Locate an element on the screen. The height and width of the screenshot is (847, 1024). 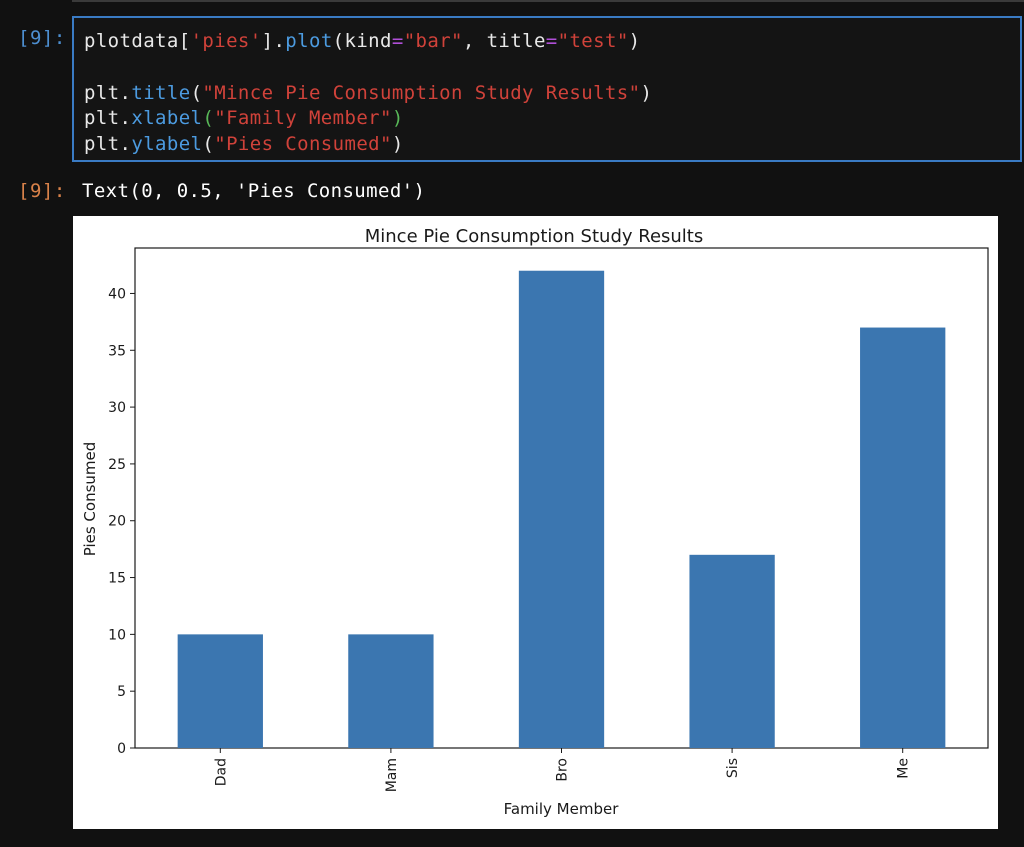
code-token: plot is located at coordinates (309, 41).